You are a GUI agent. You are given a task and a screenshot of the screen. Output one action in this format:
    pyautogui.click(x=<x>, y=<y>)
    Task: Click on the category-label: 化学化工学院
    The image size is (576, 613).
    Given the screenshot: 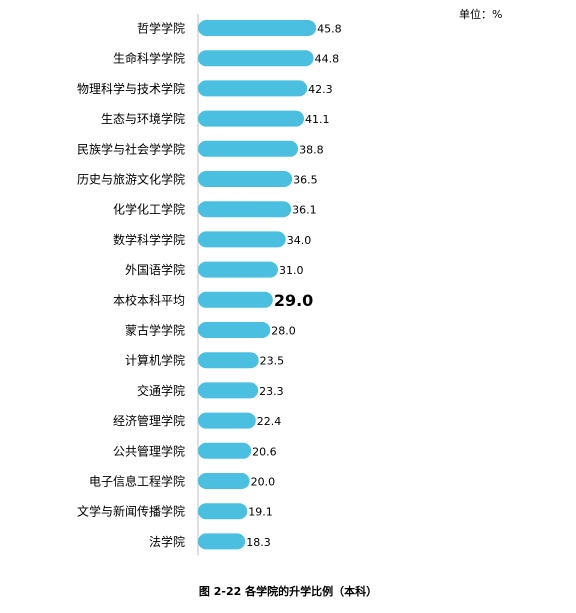 What is the action you would take?
    pyautogui.click(x=149, y=209)
    